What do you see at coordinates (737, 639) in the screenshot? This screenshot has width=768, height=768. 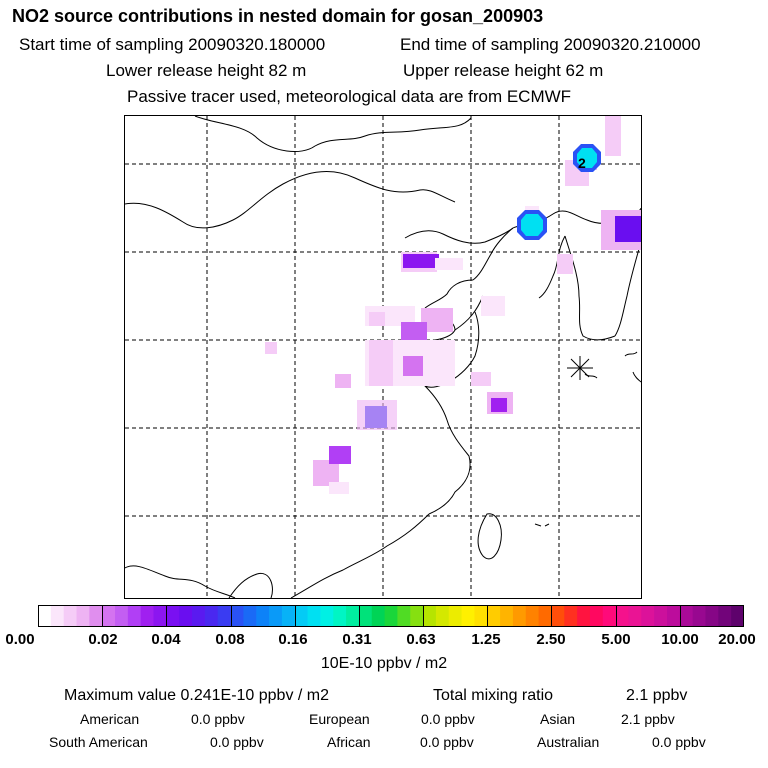 I see `colorbar-tick: 20.00` at bounding box center [737, 639].